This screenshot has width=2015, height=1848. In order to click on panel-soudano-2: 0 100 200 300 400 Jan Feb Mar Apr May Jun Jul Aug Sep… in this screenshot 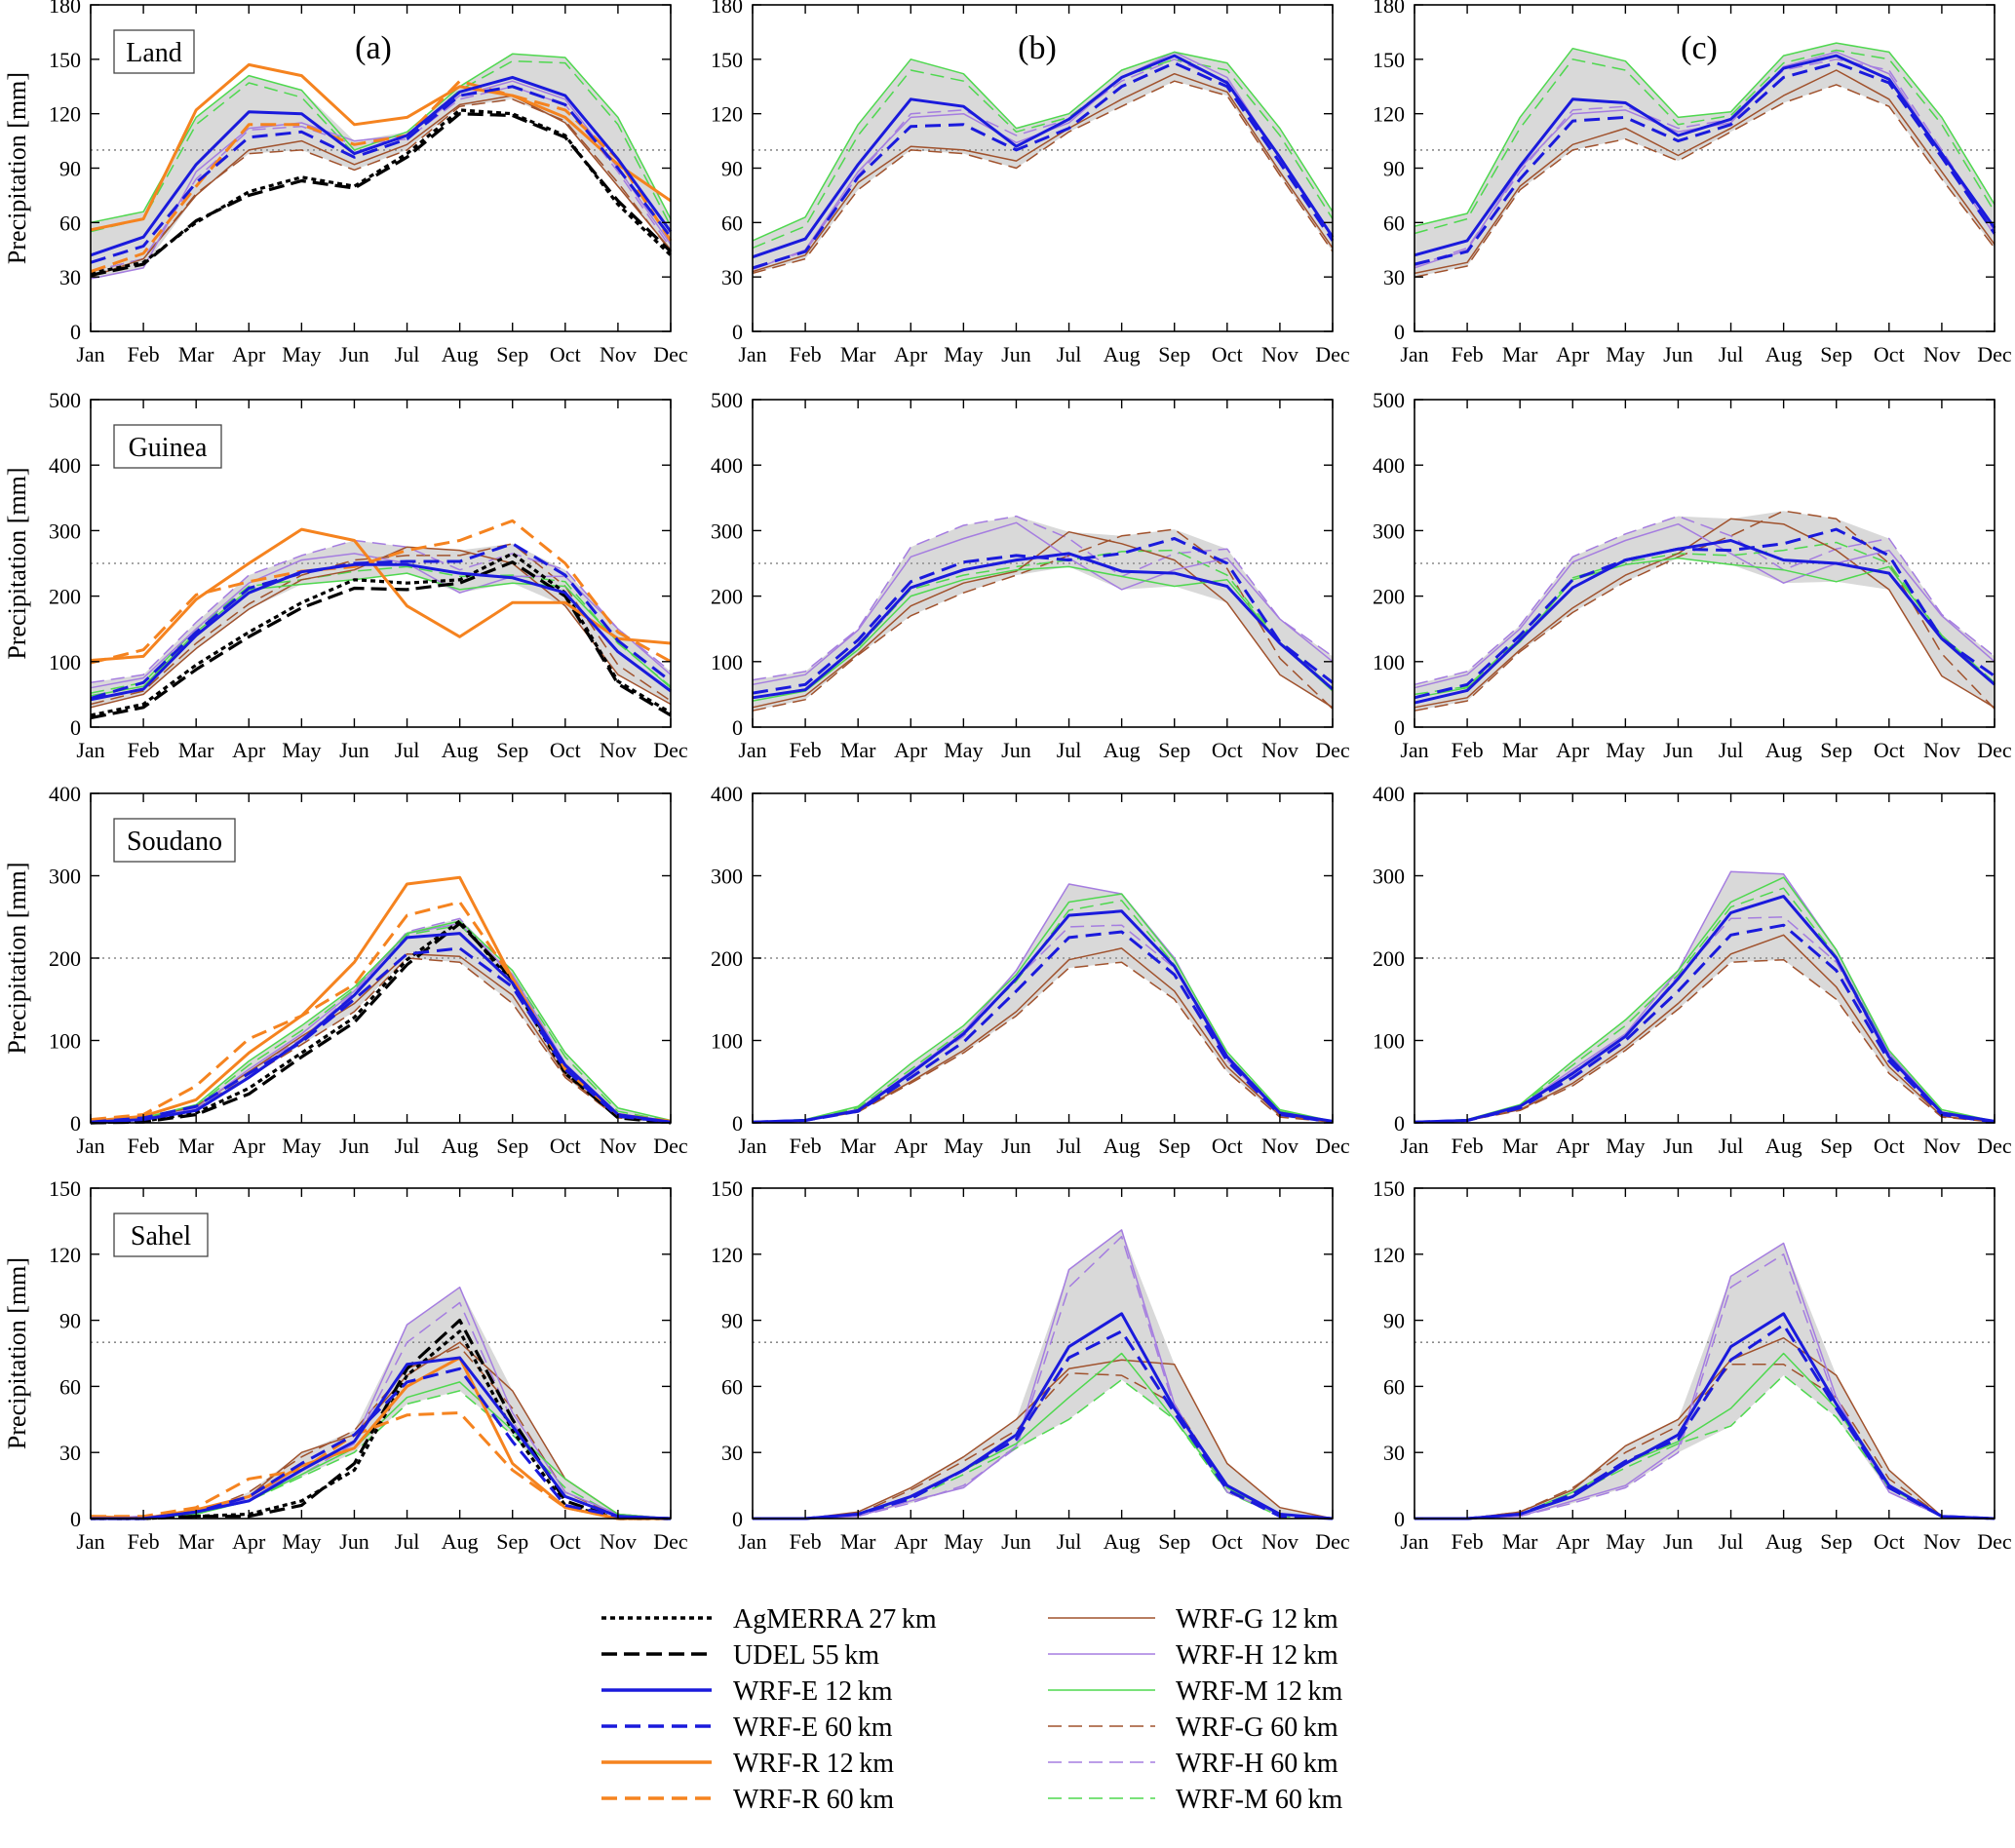, I will do `click(1031, 970)`.